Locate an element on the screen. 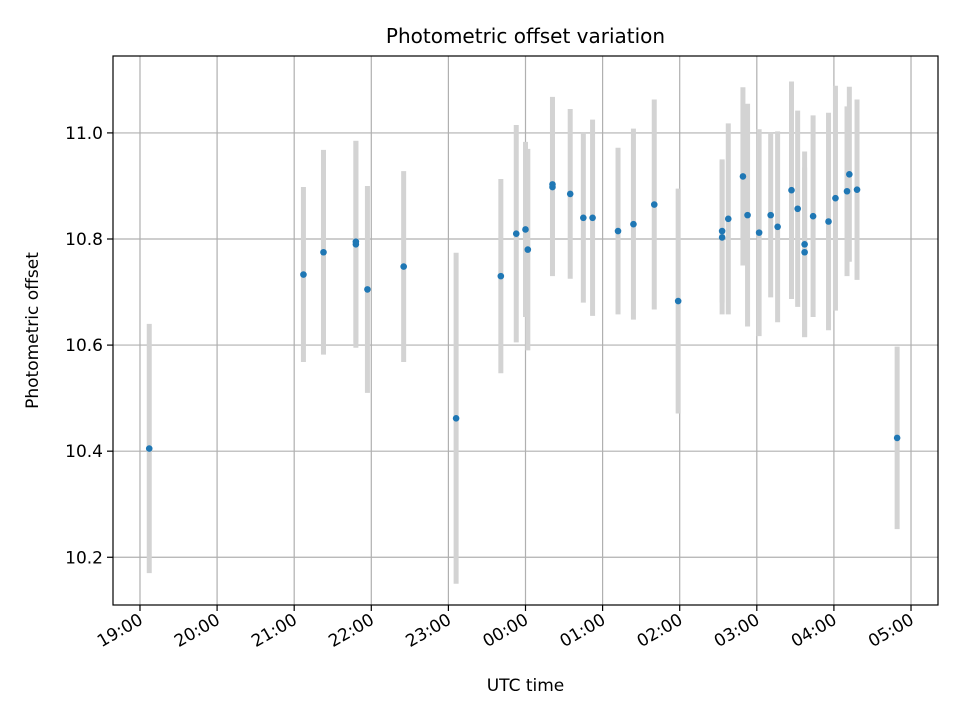  y-axis-label: Photometric offset is located at coordinates (33, 330).